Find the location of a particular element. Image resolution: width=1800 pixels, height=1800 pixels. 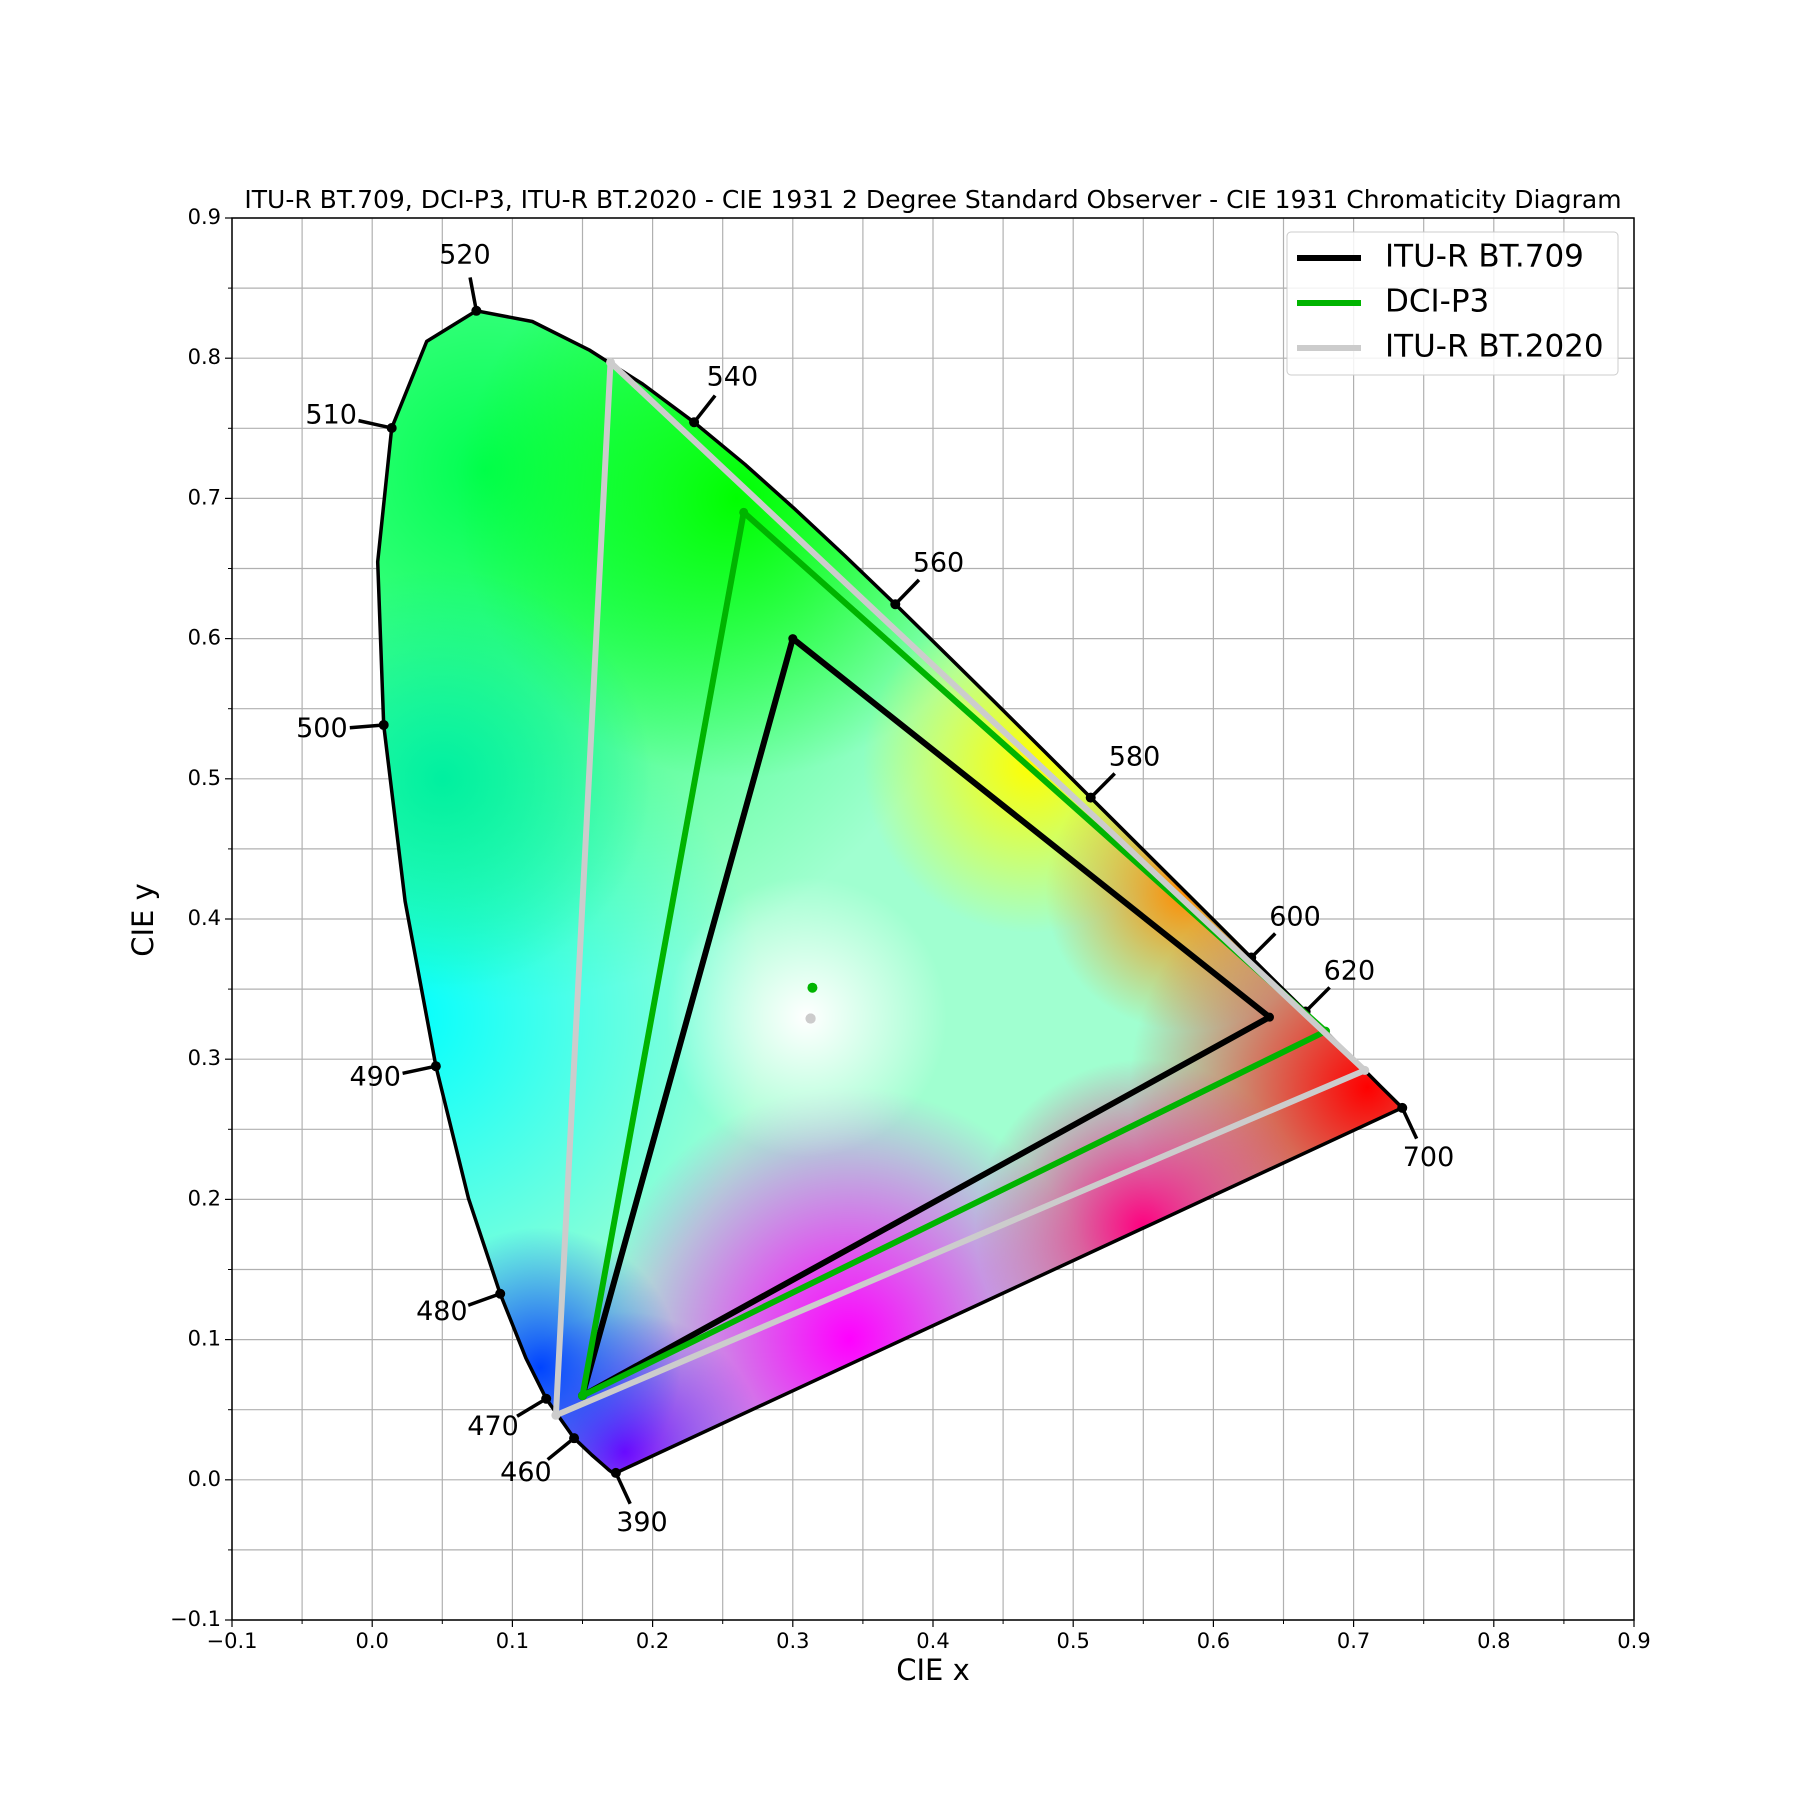

x-tick-label: 0.7 is located at coordinates (1353, 1641).